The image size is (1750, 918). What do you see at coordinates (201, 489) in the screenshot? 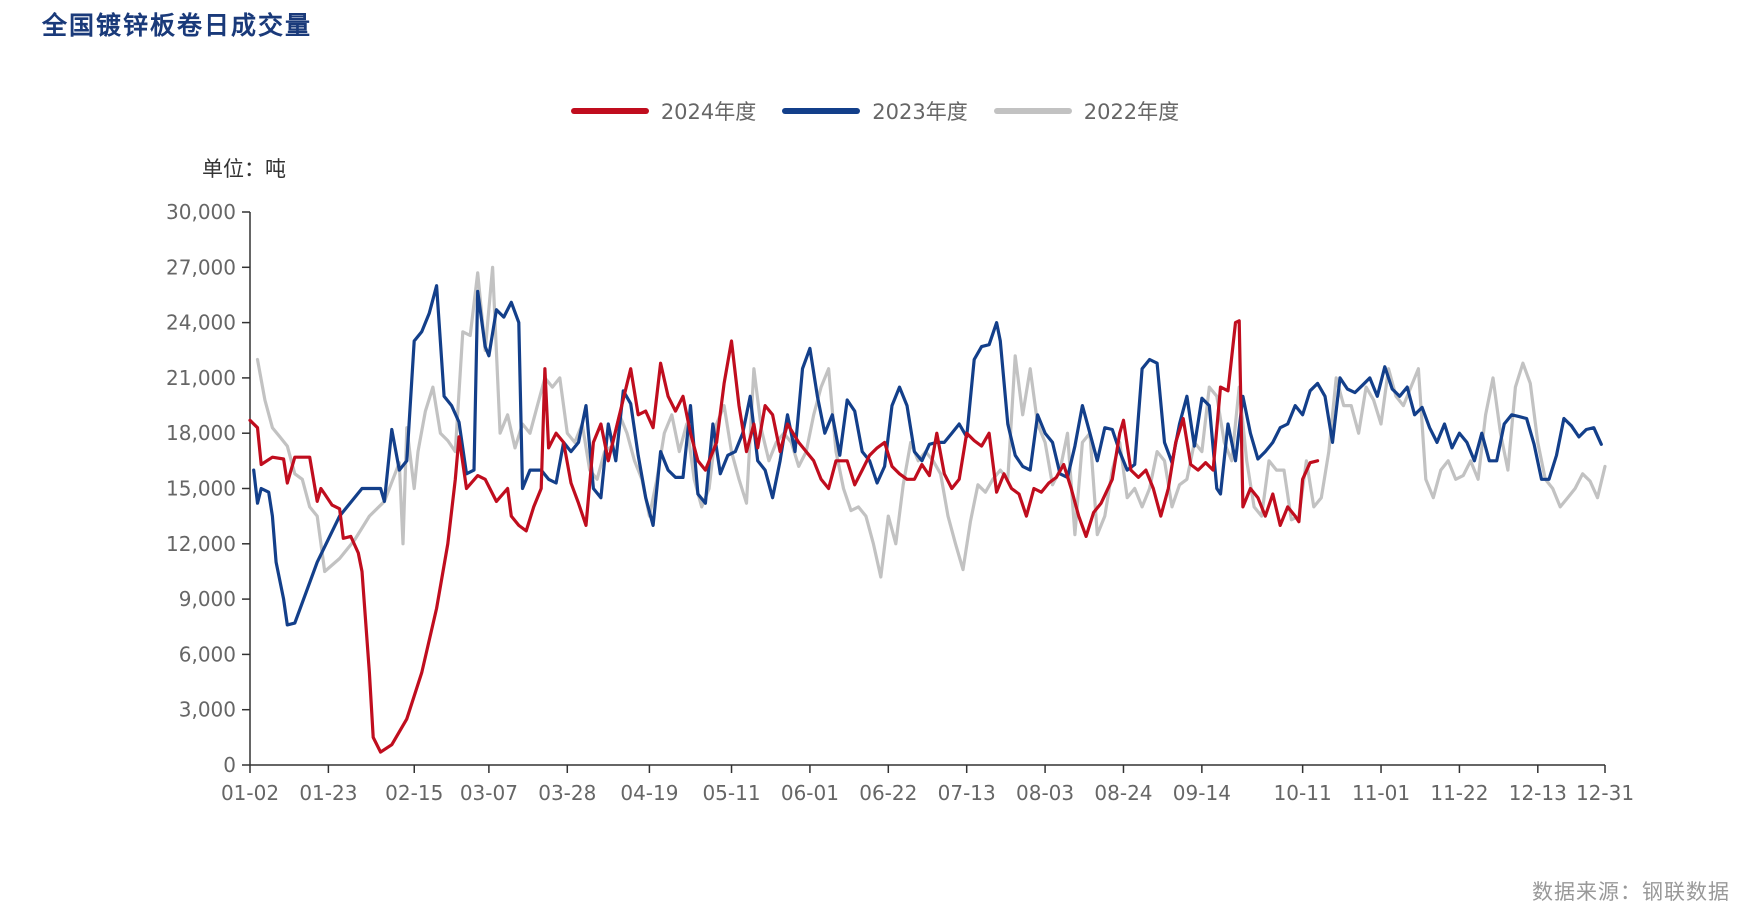
I see `y-tick-label: 15,000` at bounding box center [201, 489].